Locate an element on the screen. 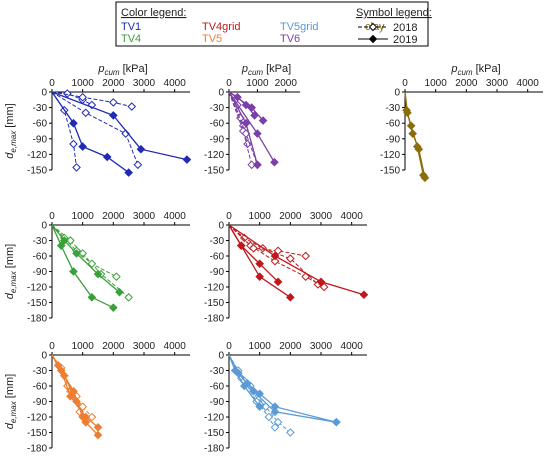  legend-symbol-label: 2018 is located at coordinates (405, 28).